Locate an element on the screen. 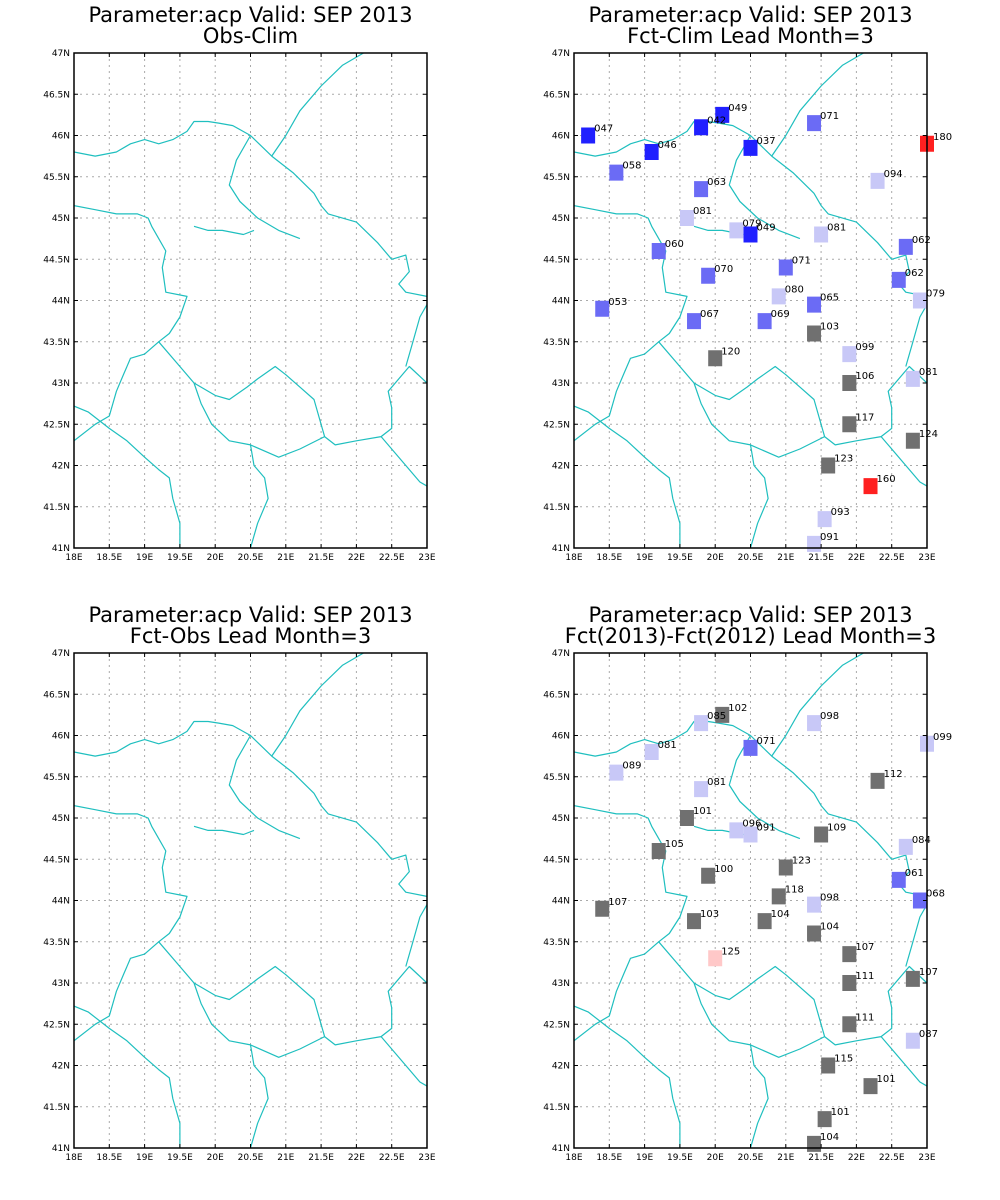  panel-title-line2: Fct(2013)-Fct(2012) Lead Month=3 is located at coordinates (751, 636).